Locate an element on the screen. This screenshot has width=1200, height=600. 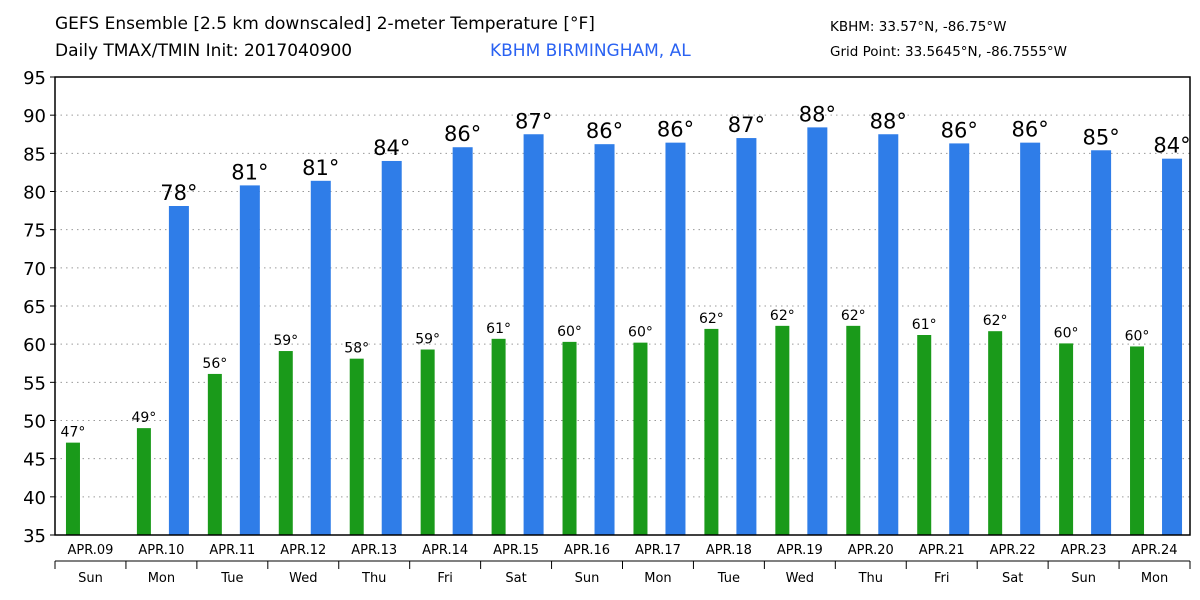
y-tick-label: 70 is located at coordinates (34, 269).